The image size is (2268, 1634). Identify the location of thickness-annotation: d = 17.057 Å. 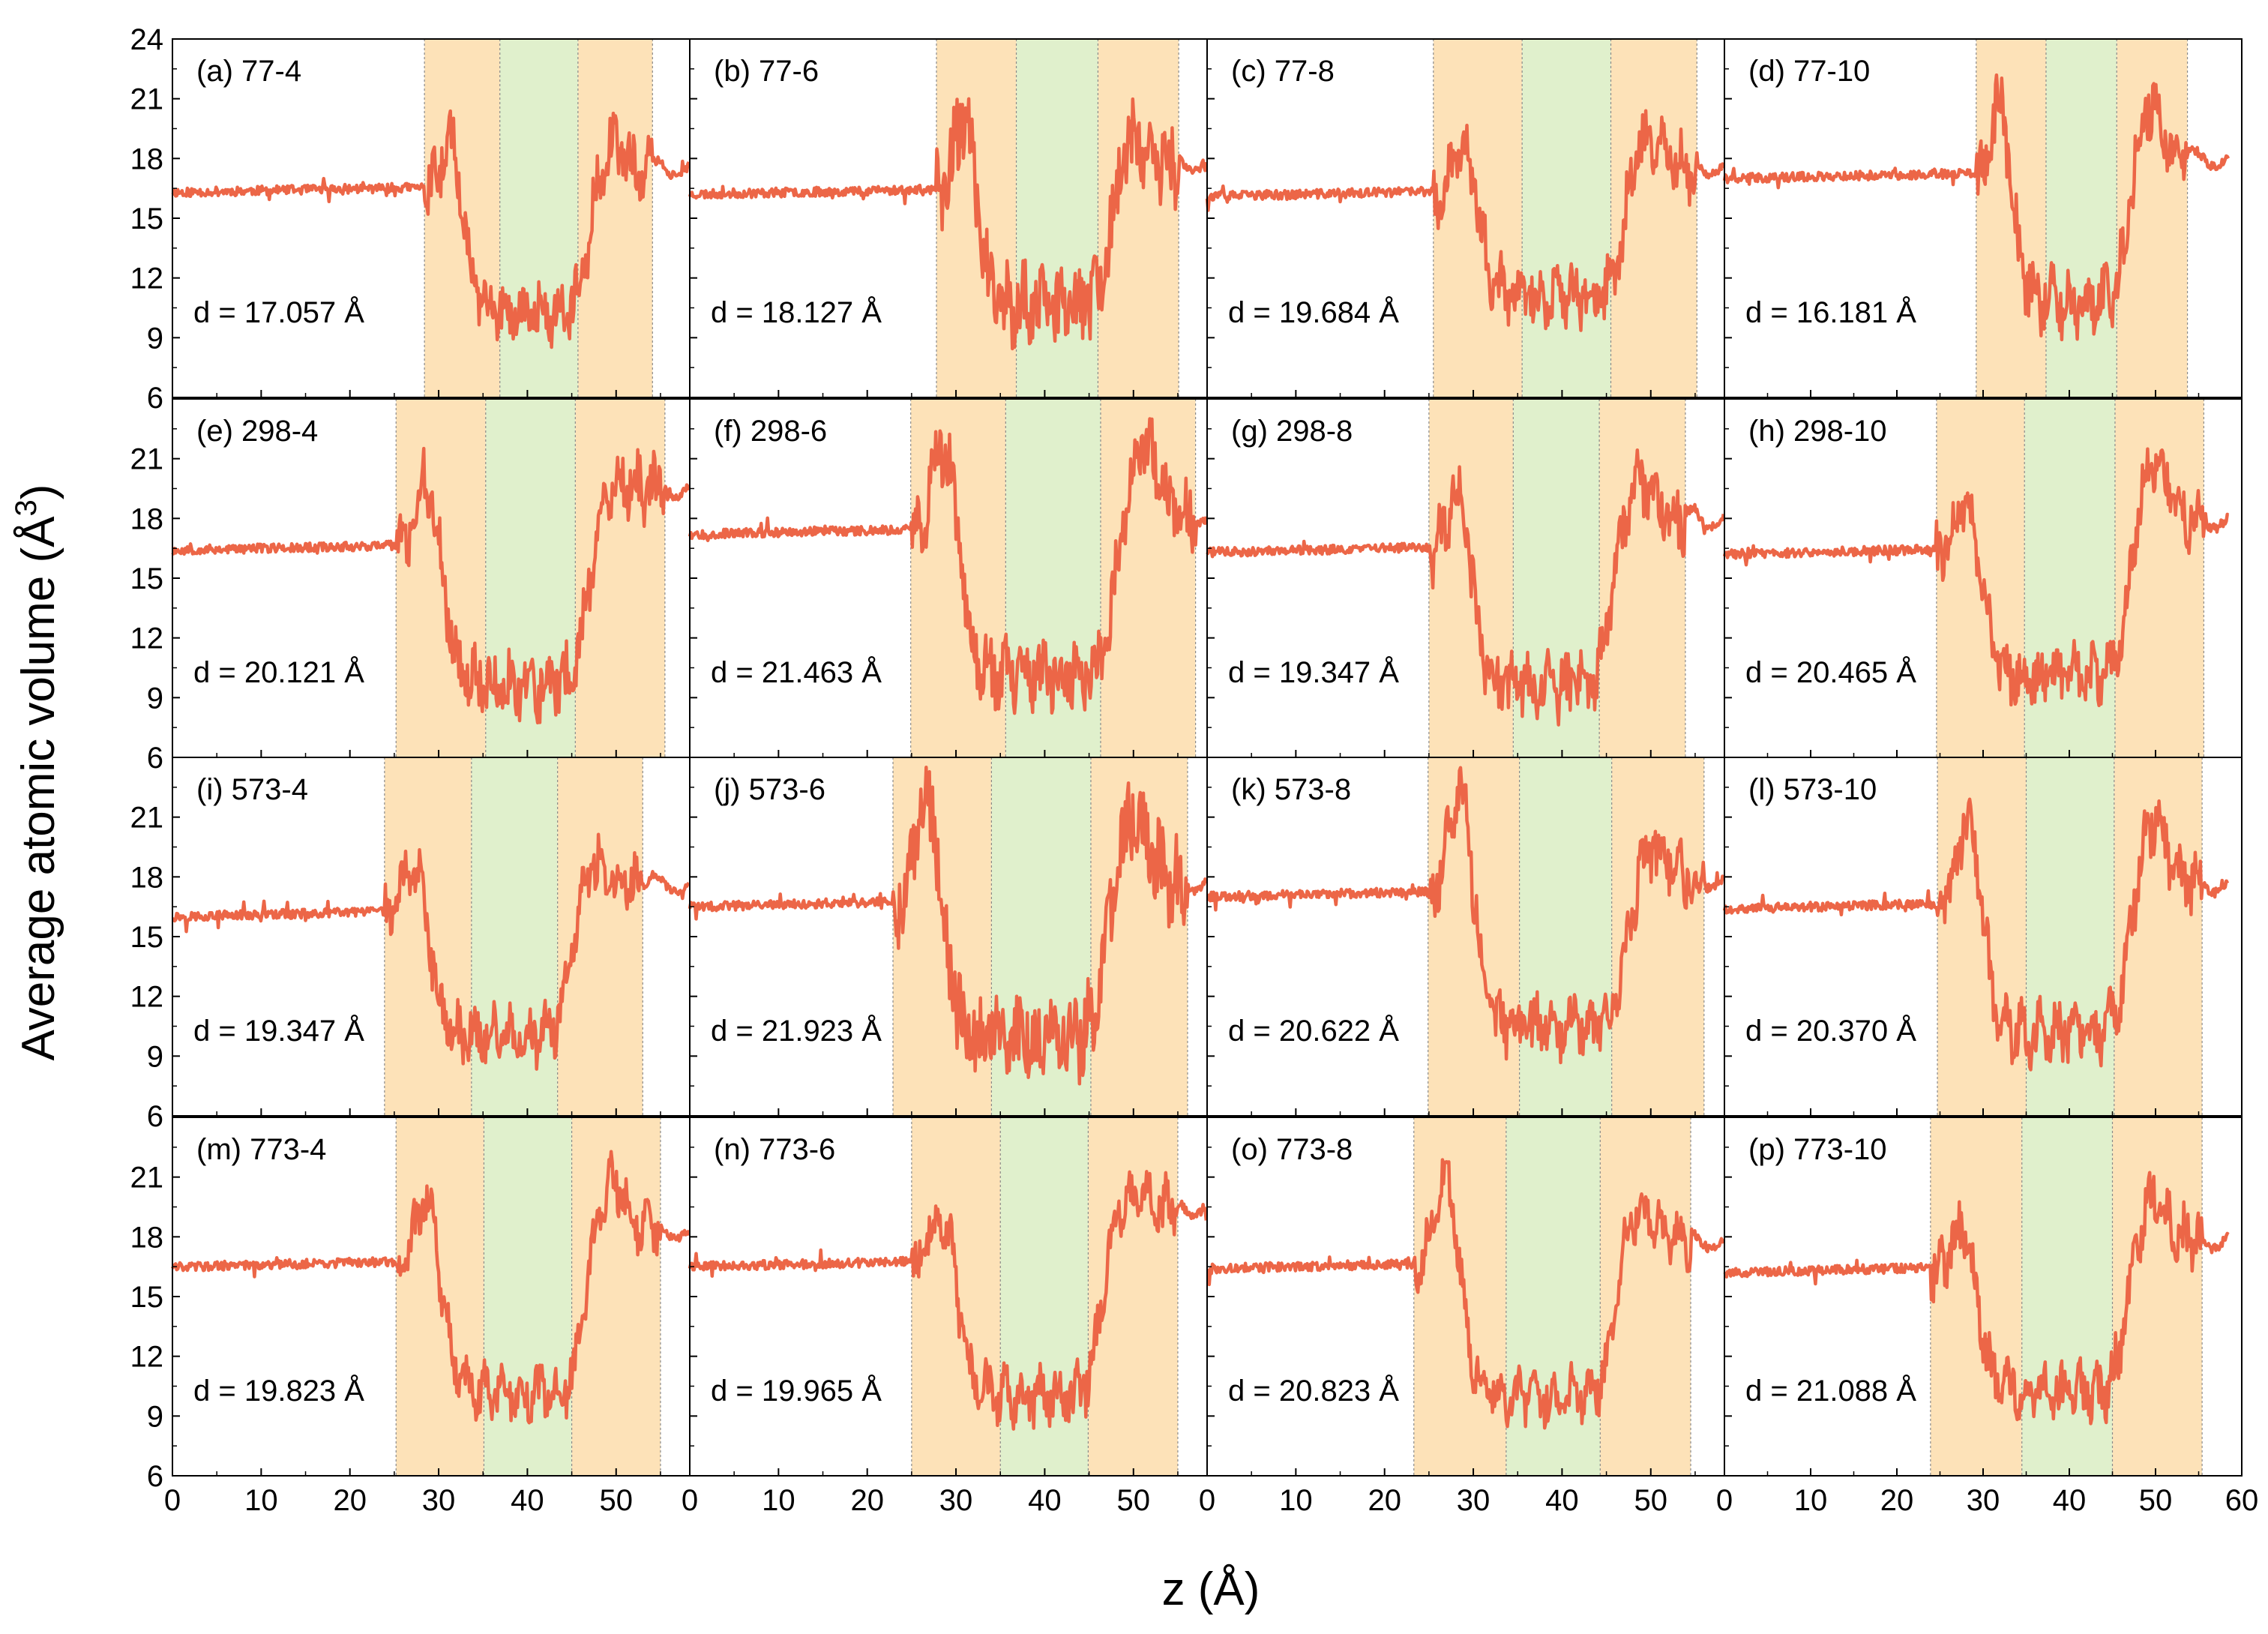
(278, 312).